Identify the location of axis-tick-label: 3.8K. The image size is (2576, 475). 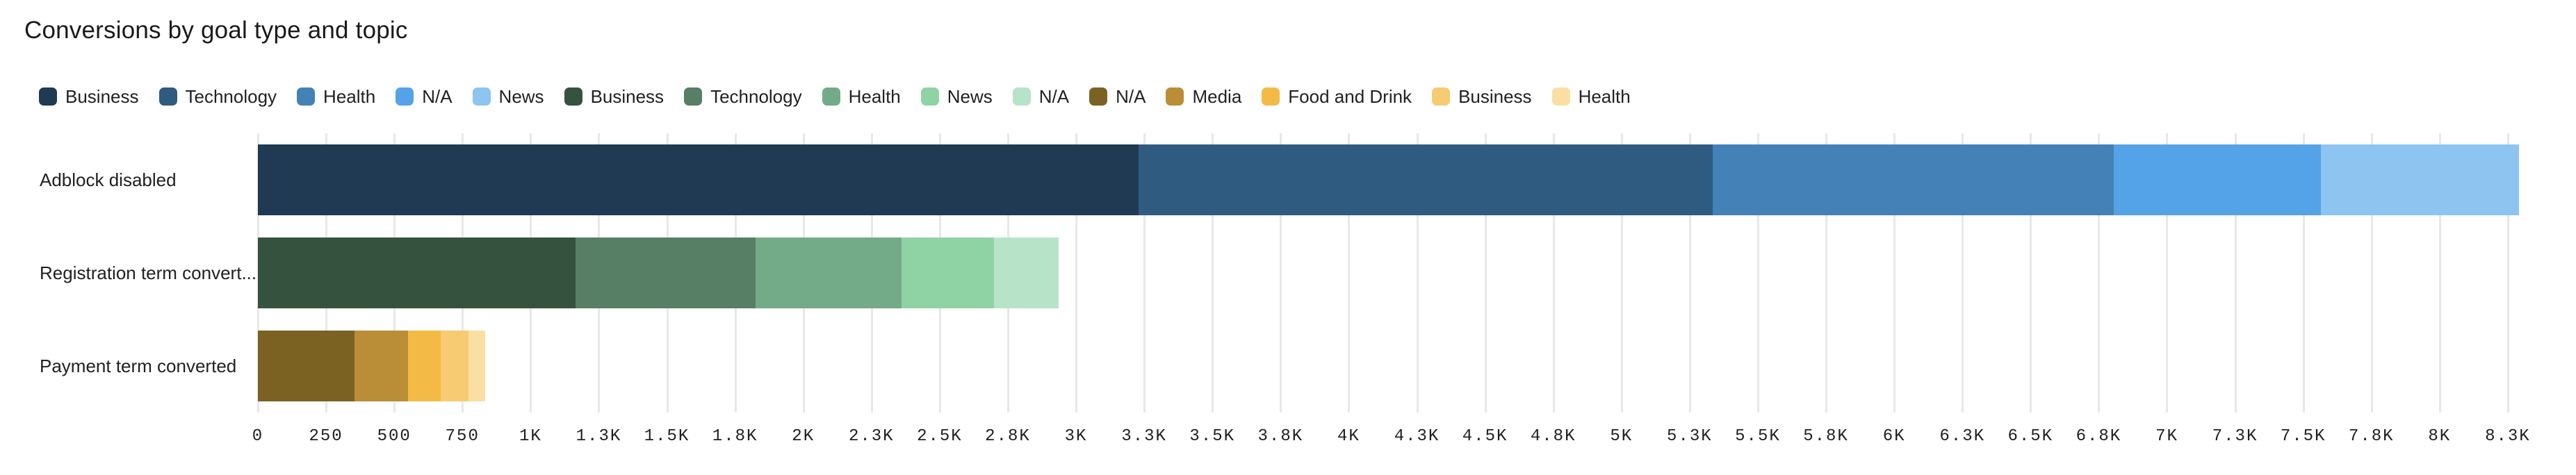
(1280, 436).